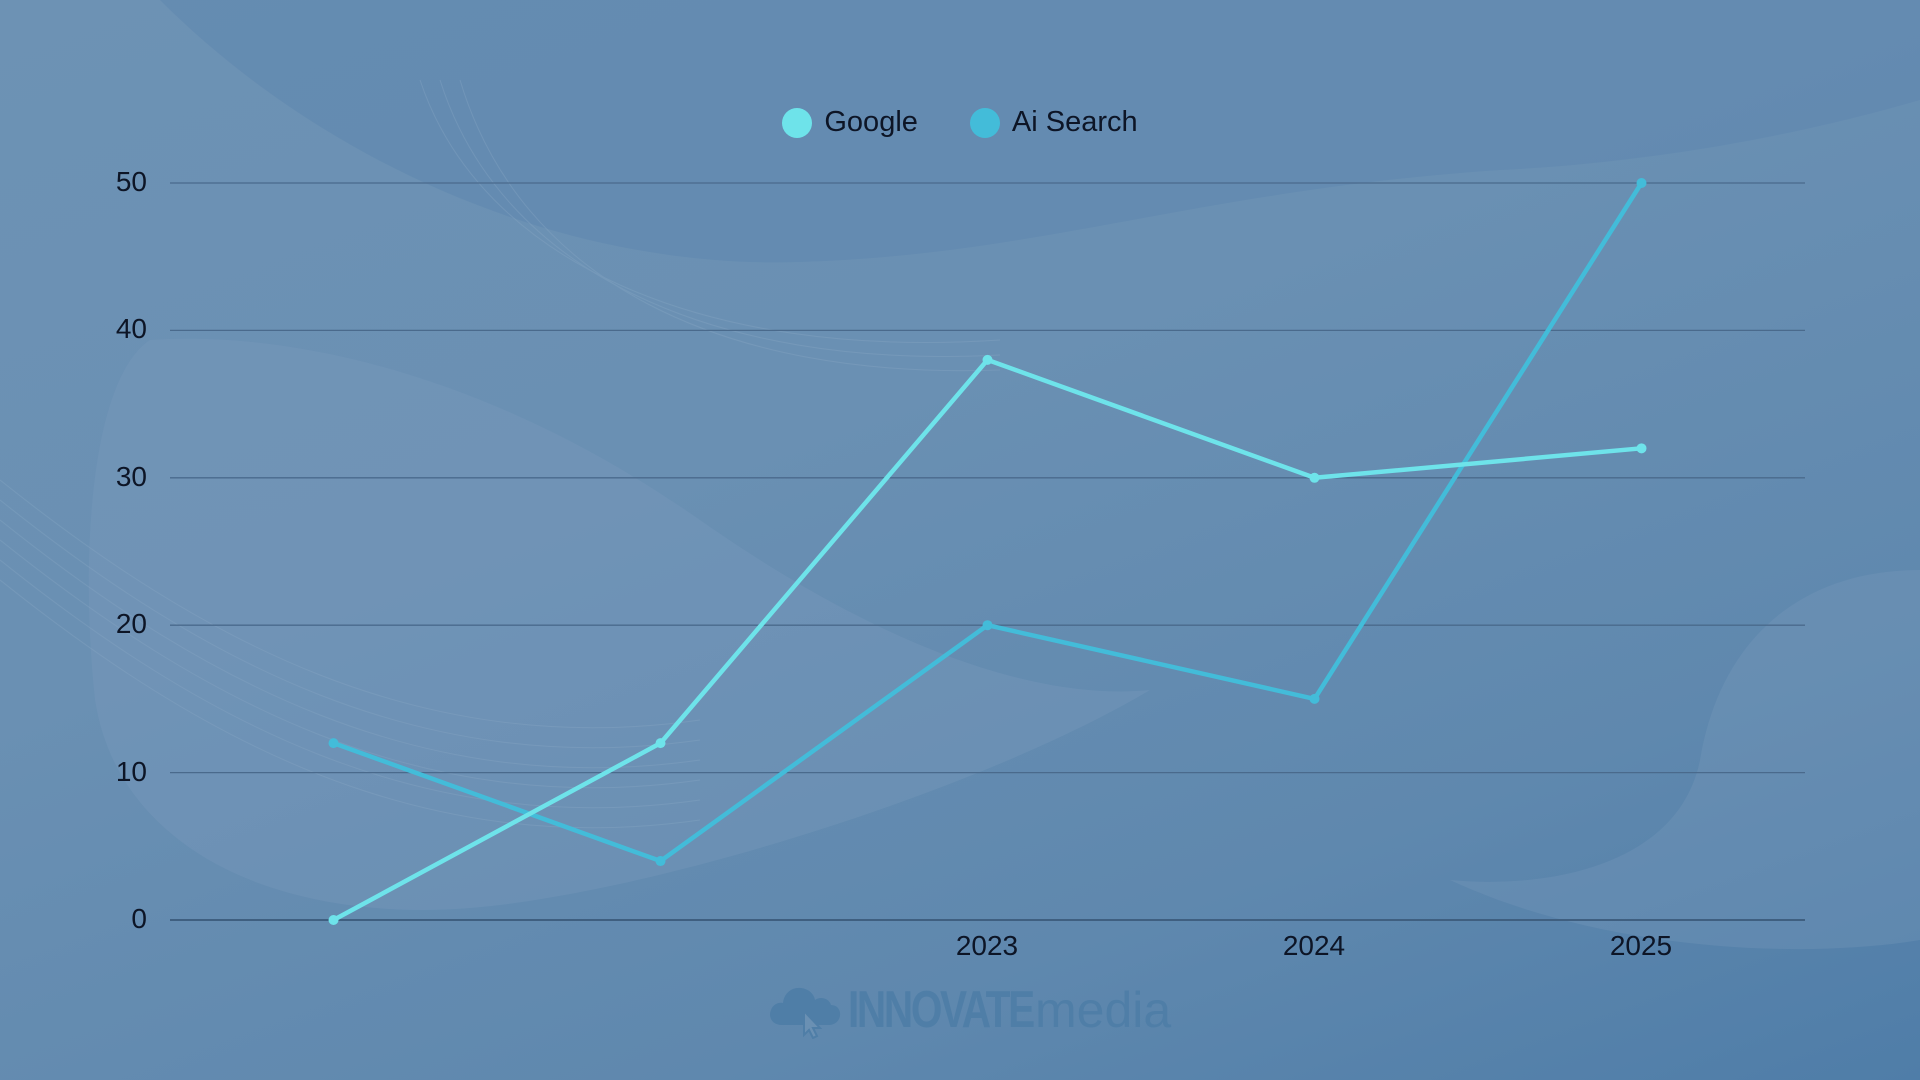  I want to click on legend-swatch-google-icon, so click(797, 122).